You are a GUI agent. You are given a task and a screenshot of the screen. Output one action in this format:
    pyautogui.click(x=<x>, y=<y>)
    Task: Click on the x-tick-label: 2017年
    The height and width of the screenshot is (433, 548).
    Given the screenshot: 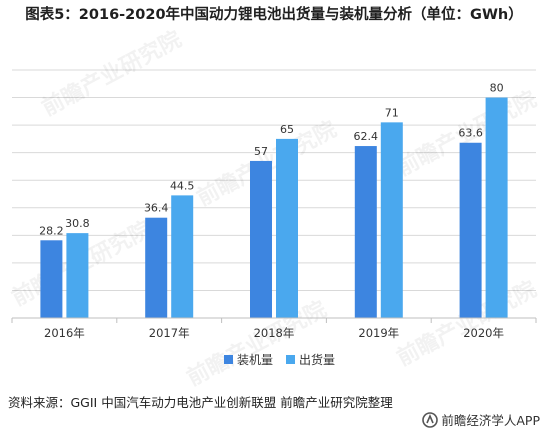 What is the action you would take?
    pyautogui.click(x=169, y=333)
    